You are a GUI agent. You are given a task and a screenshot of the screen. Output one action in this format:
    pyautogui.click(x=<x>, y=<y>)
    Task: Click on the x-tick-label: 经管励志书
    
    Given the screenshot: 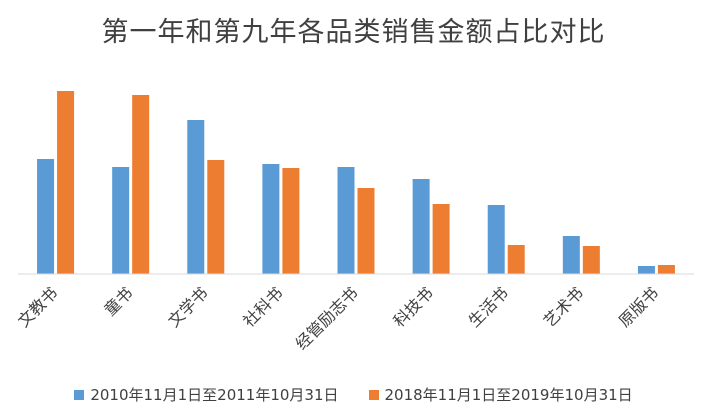 What is the action you would take?
    pyautogui.click(x=327, y=318)
    